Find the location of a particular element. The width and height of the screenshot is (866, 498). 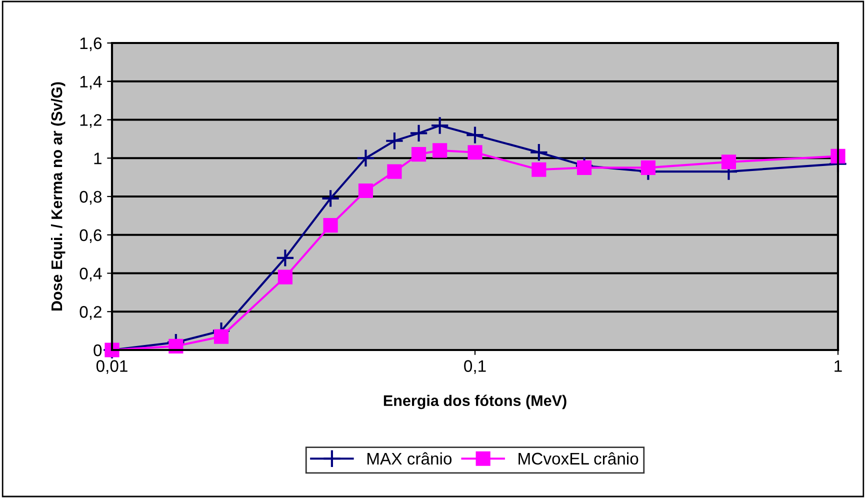

y-tick-label: 0,8 is located at coordinates (91, 197).